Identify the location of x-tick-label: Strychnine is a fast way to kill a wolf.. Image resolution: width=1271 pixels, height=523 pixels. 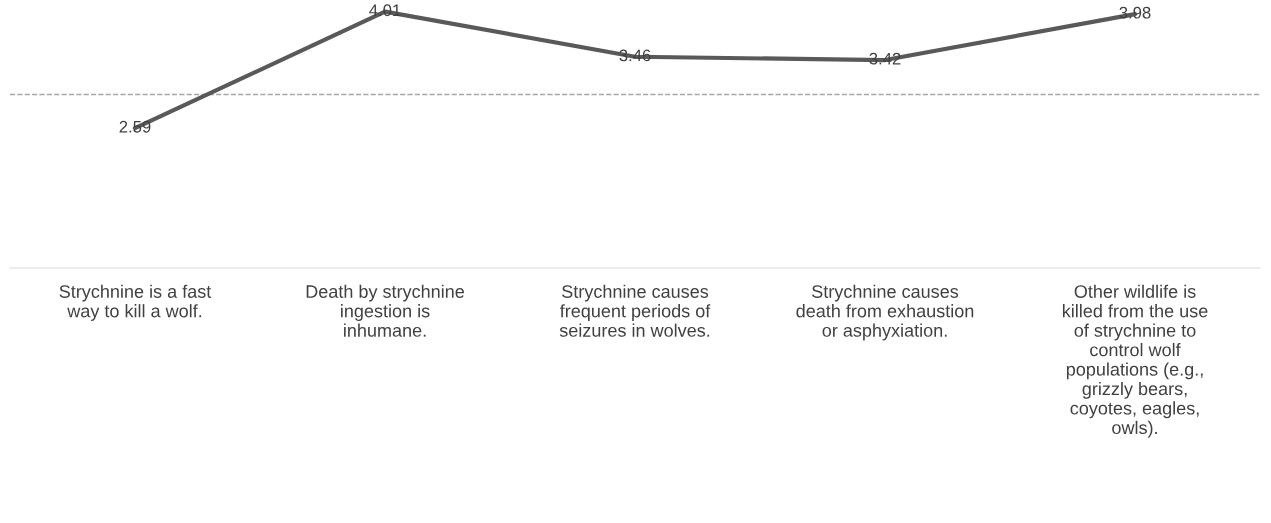
(135, 302).